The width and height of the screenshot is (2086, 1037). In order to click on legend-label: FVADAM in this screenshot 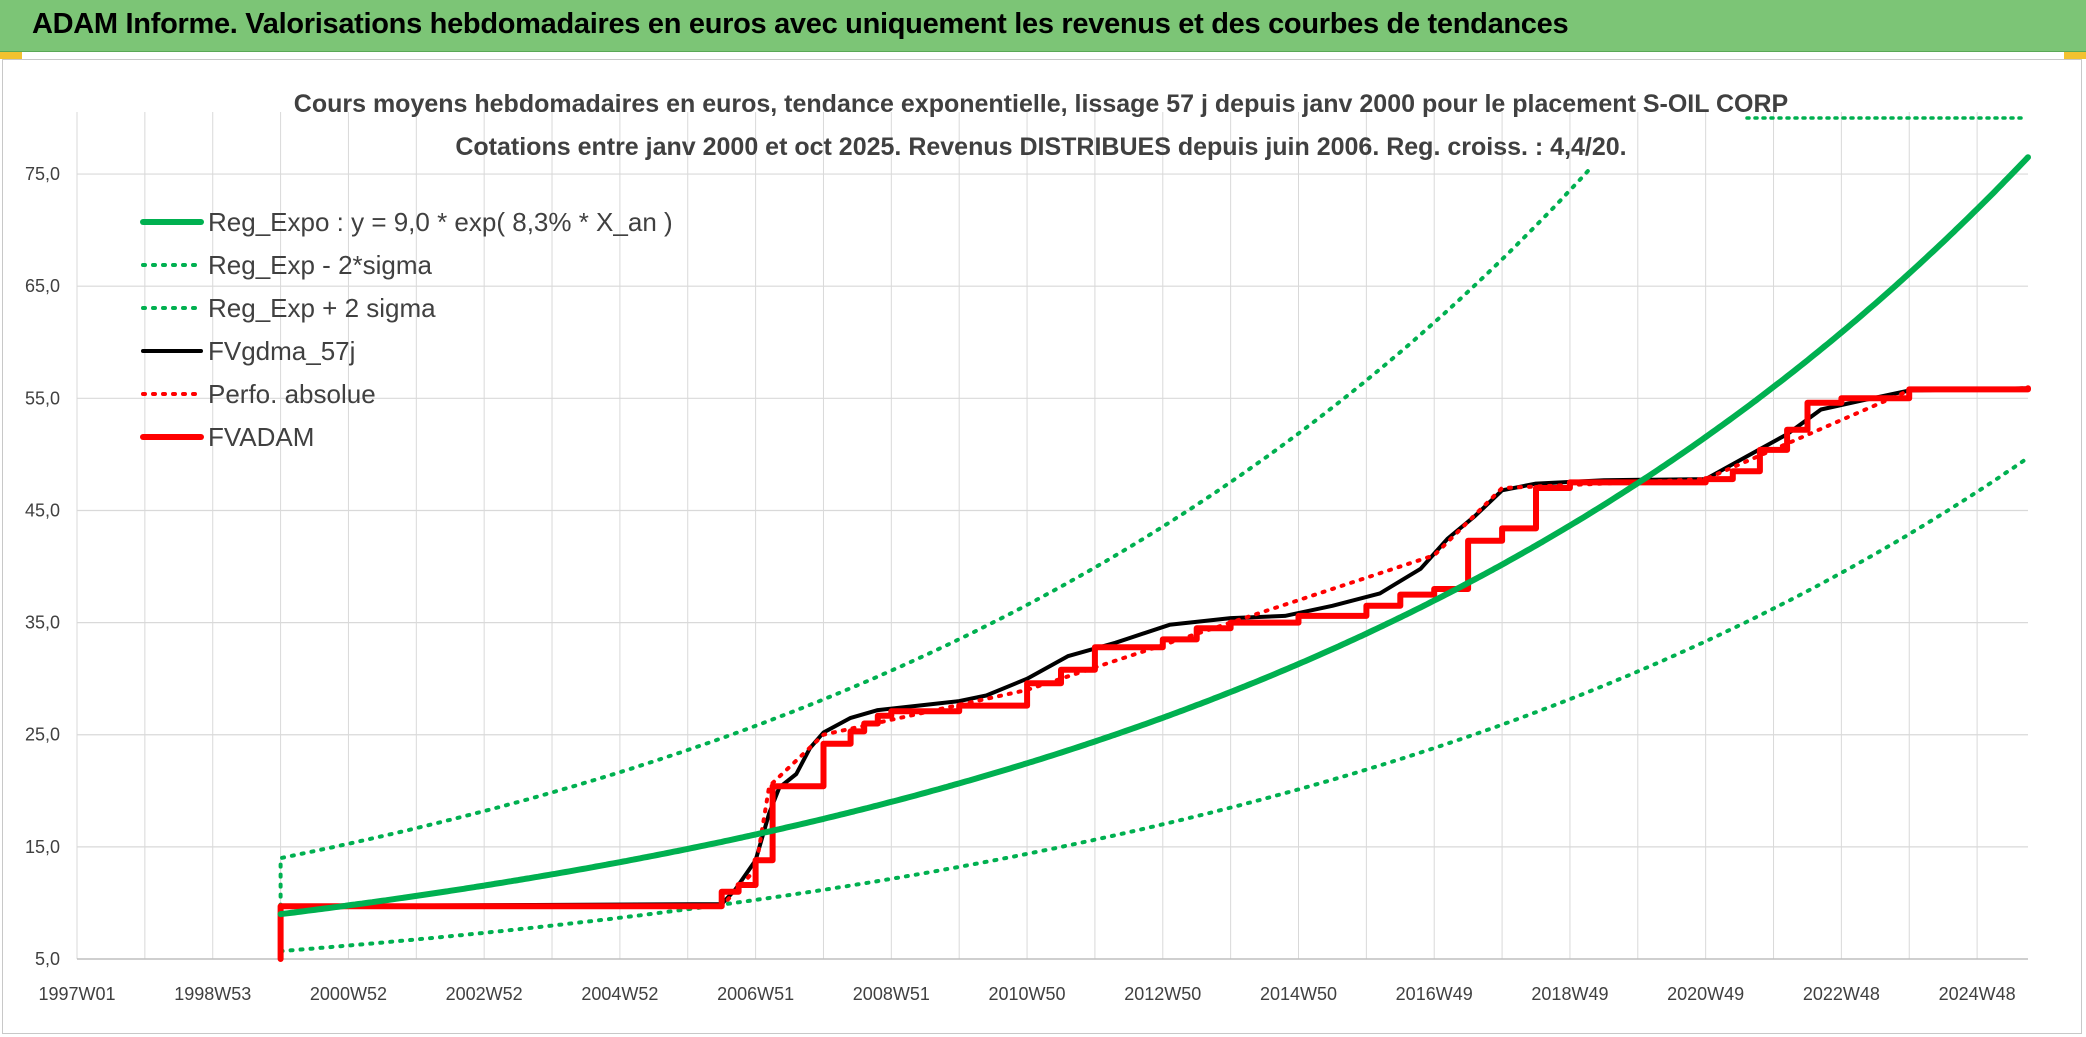, I will do `click(261, 437)`.